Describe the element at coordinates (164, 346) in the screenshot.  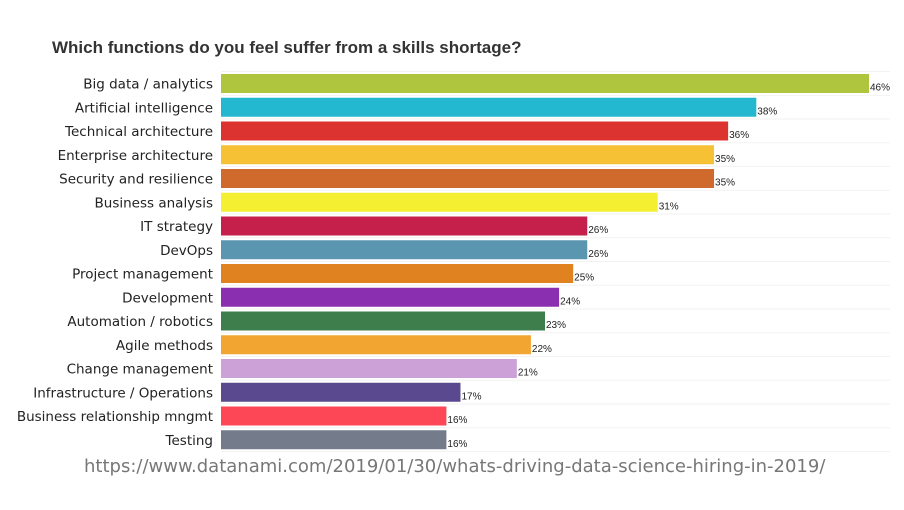
I see `category-label: Agile methods` at that location.